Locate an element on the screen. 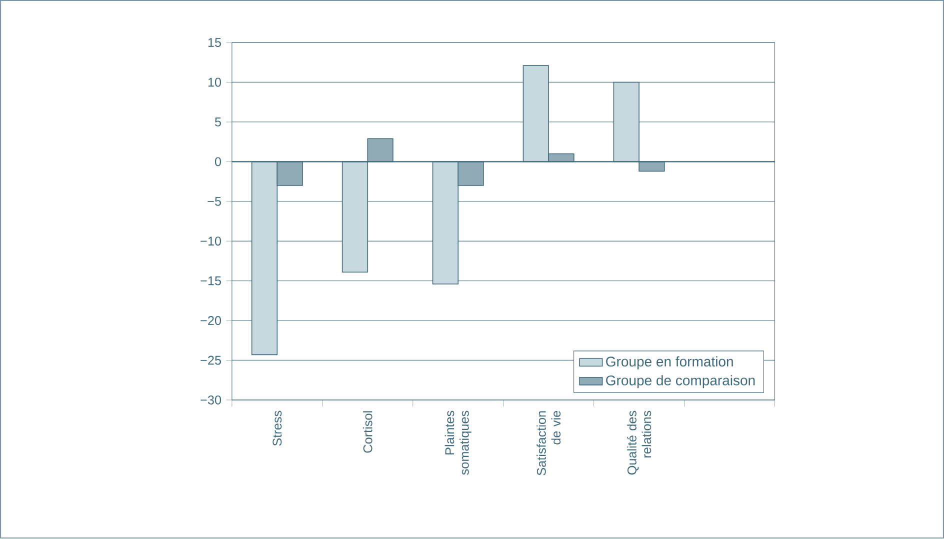  x-tick-label: Stress is located at coordinates (277, 428).